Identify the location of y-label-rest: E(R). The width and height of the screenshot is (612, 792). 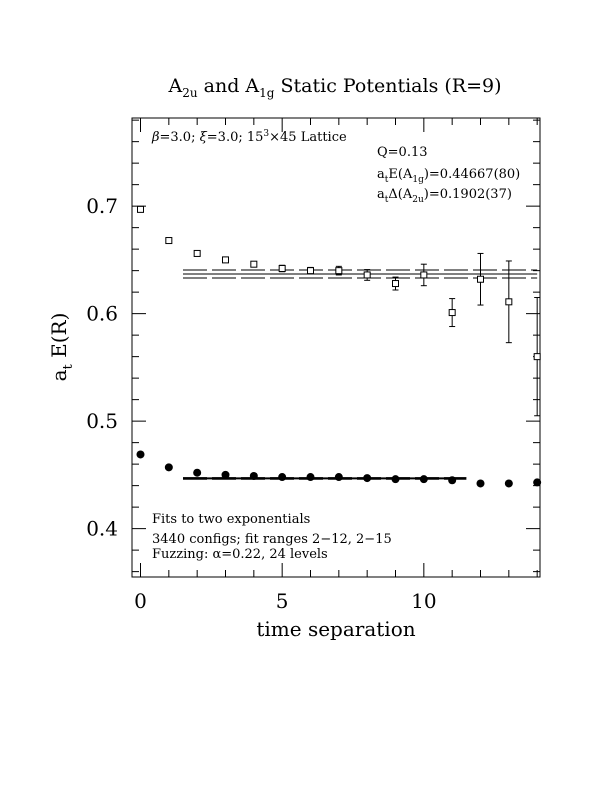
(59, 339).